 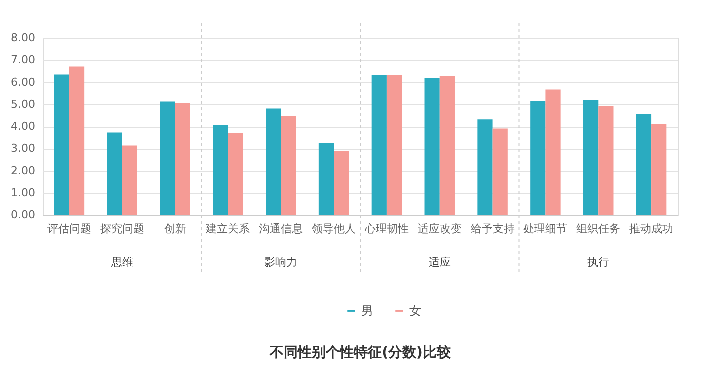 I want to click on x-tick-label: 建立关系, so click(x=227, y=229).